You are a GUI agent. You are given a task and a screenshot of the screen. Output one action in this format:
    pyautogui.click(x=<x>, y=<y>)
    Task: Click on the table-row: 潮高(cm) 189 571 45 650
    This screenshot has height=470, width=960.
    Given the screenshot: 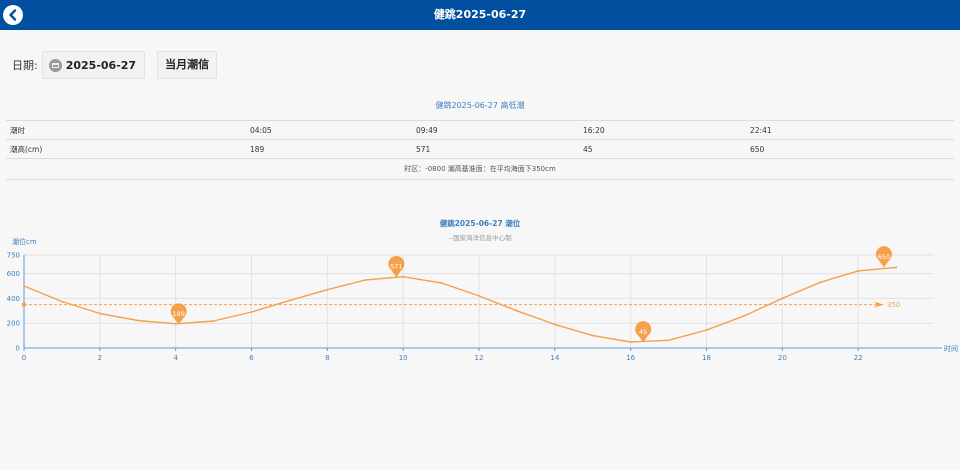 What is the action you would take?
    pyautogui.click(x=480, y=149)
    